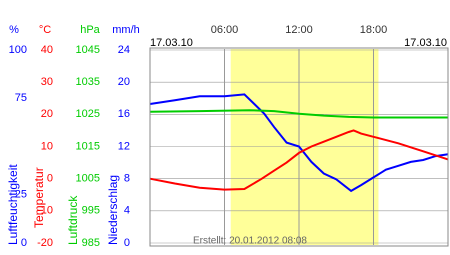  What do you see at coordinates (298, 114) in the screenshot?
I see `line-series` at bounding box center [298, 114].